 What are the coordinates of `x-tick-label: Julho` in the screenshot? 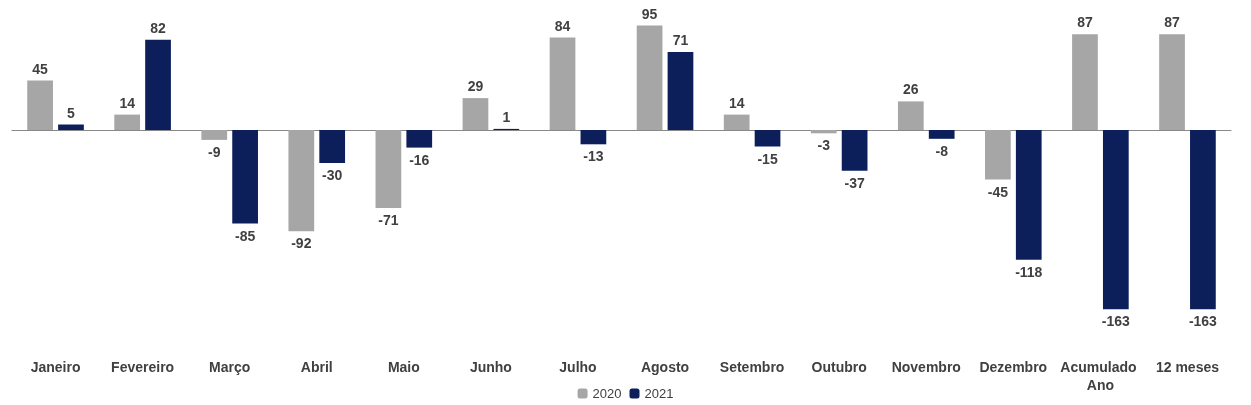 It's located at (578, 367).